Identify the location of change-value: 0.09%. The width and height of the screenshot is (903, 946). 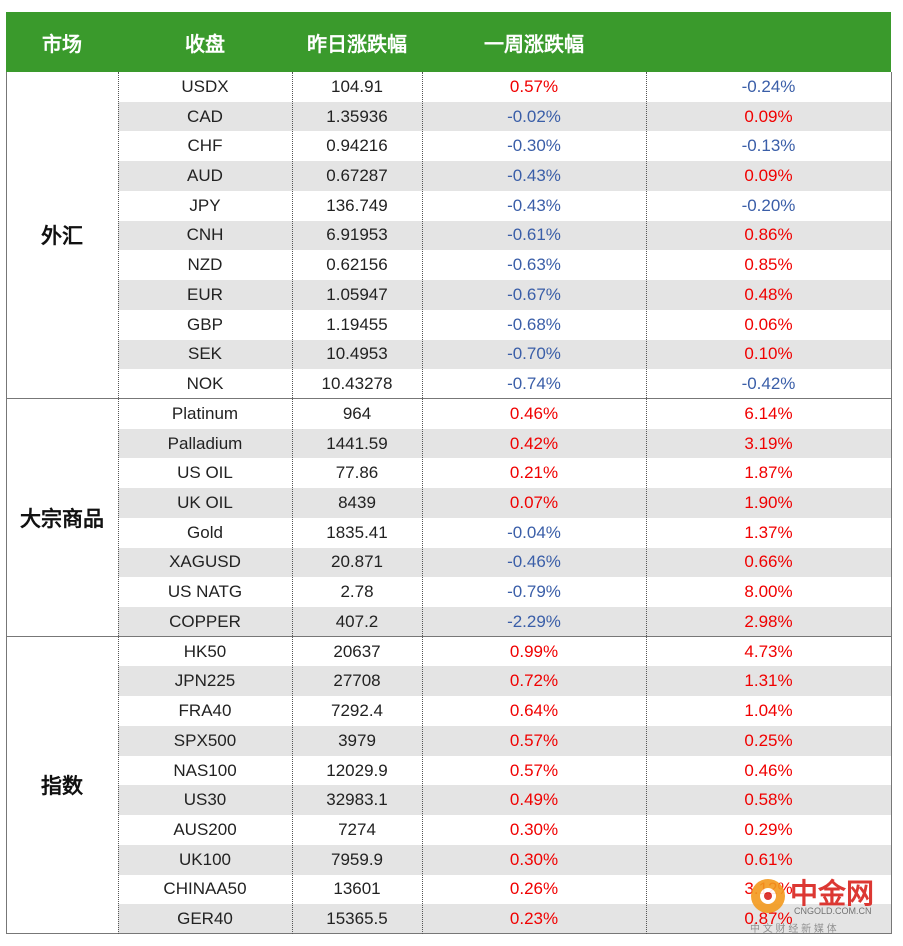
(768, 176).